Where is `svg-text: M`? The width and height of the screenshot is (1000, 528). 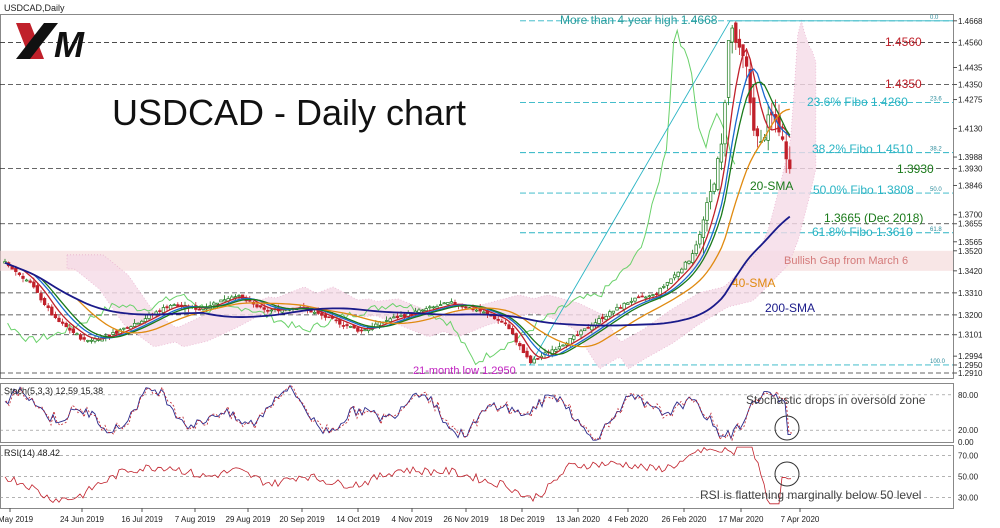
svg-text: M is located at coordinates (69, 43).